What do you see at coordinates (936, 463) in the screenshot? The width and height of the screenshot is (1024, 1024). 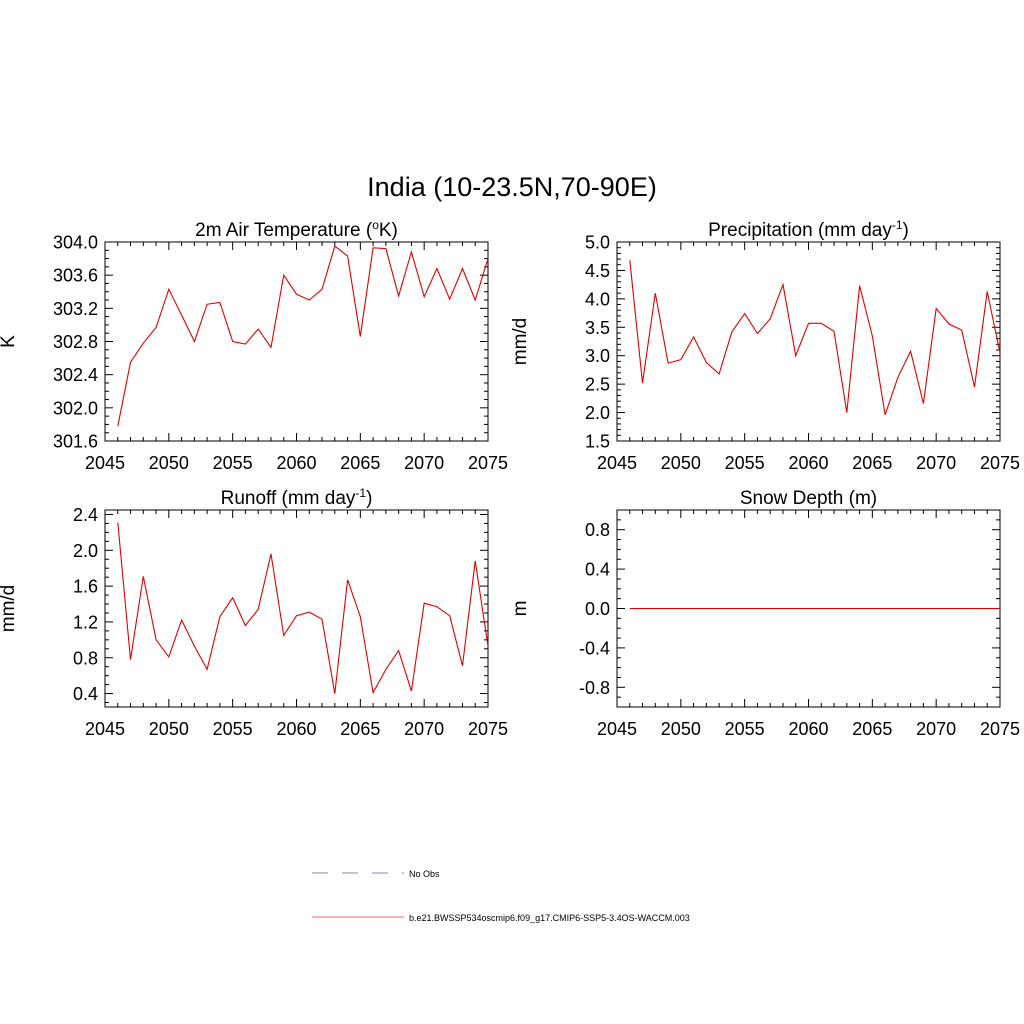 I see `precip-x-tick-label: 2070` at bounding box center [936, 463].